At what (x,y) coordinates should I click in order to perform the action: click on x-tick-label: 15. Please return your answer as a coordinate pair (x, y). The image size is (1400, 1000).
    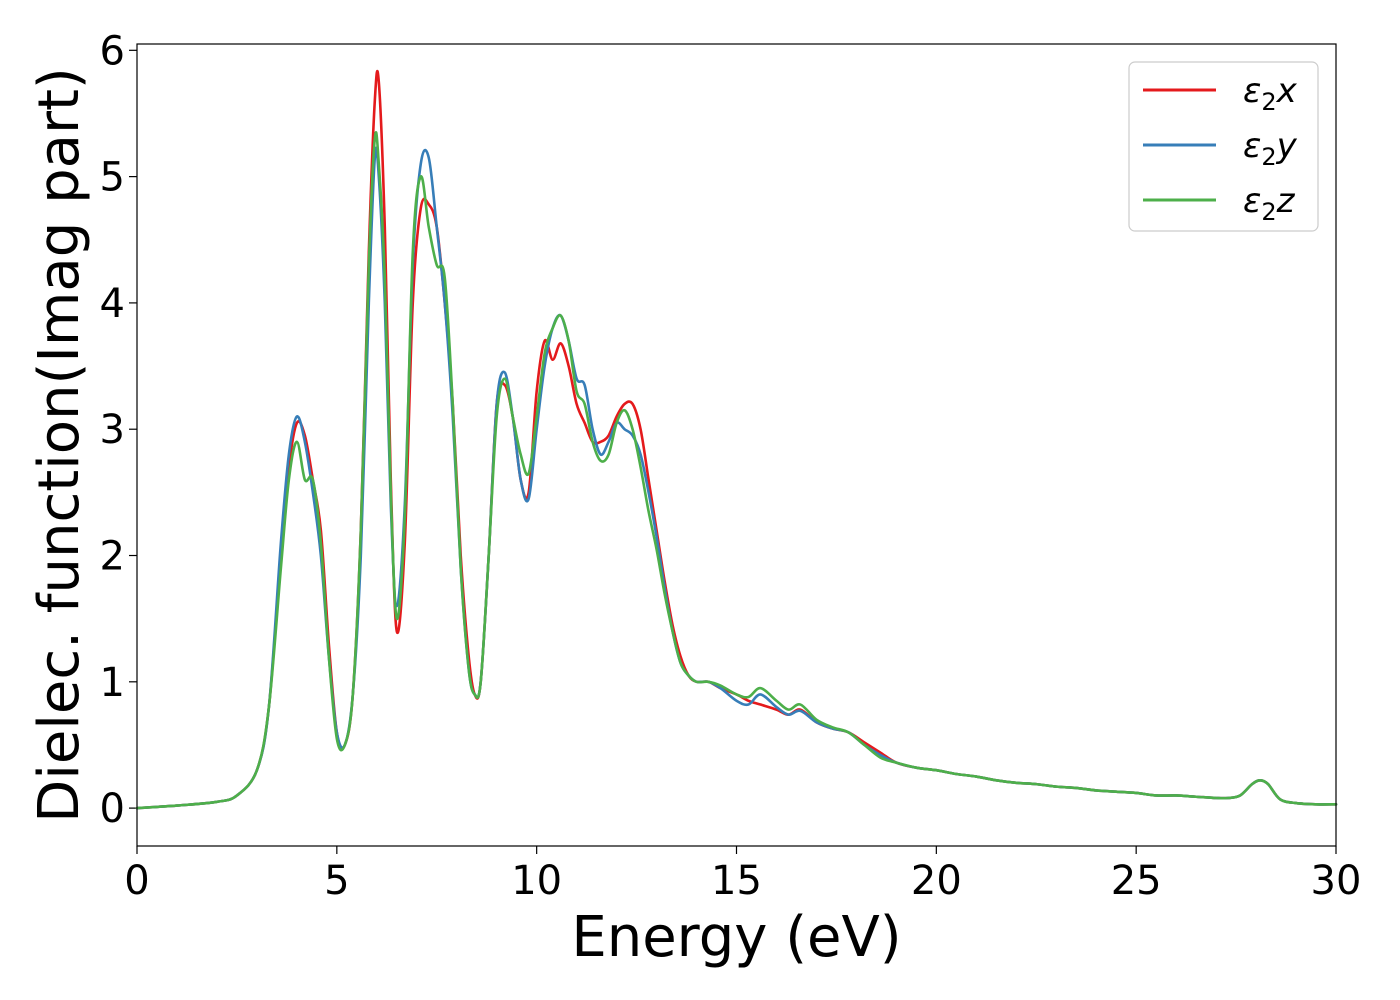
    Looking at the image, I should click on (736, 881).